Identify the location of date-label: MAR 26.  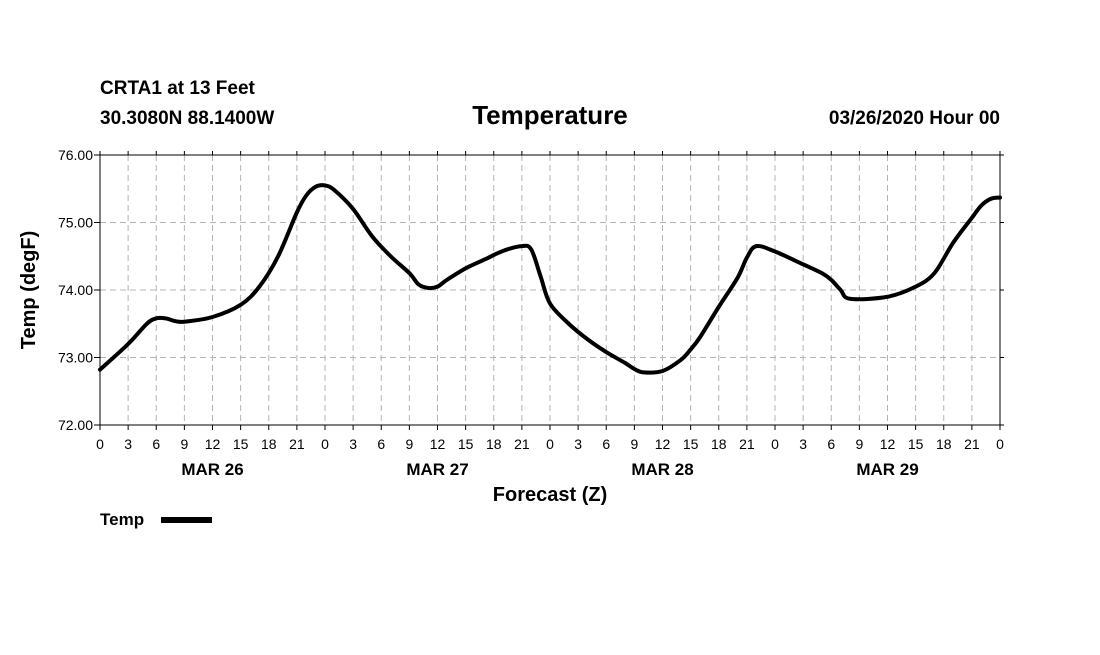
(212, 469).